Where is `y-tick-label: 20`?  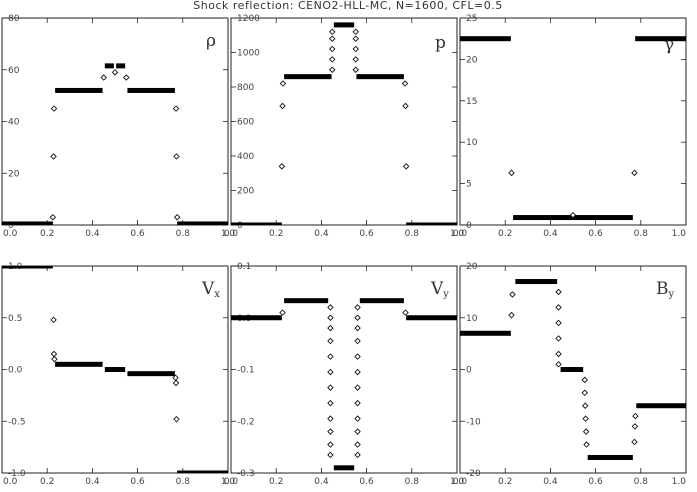 y-tick-label: 20 is located at coordinates (472, 60).